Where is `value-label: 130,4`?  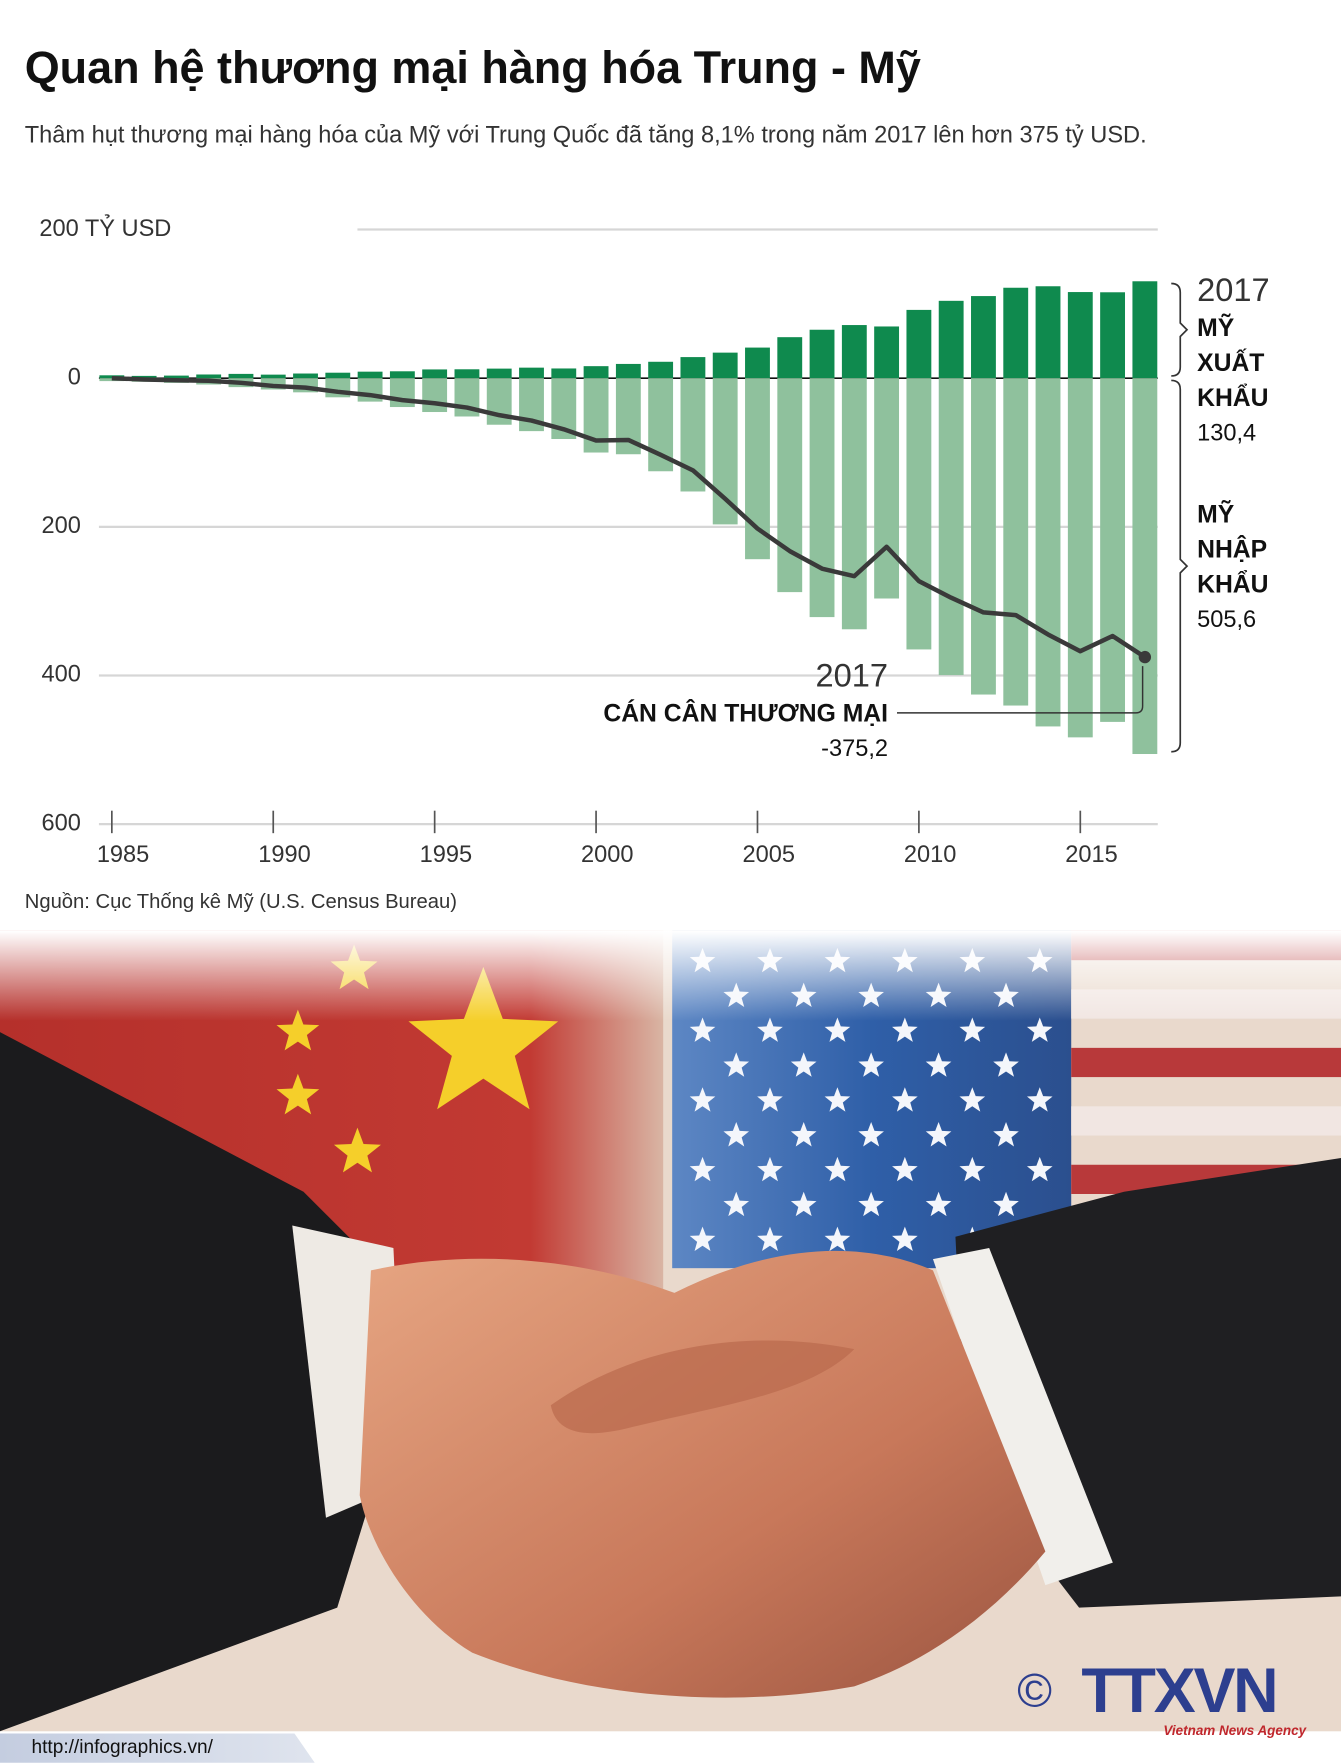 value-label: 130,4 is located at coordinates (1226, 433).